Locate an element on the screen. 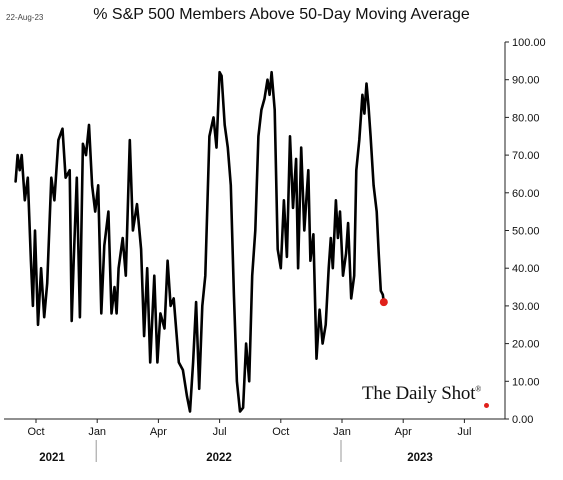  y-tick-label: 10.00 is located at coordinates (526, 382).